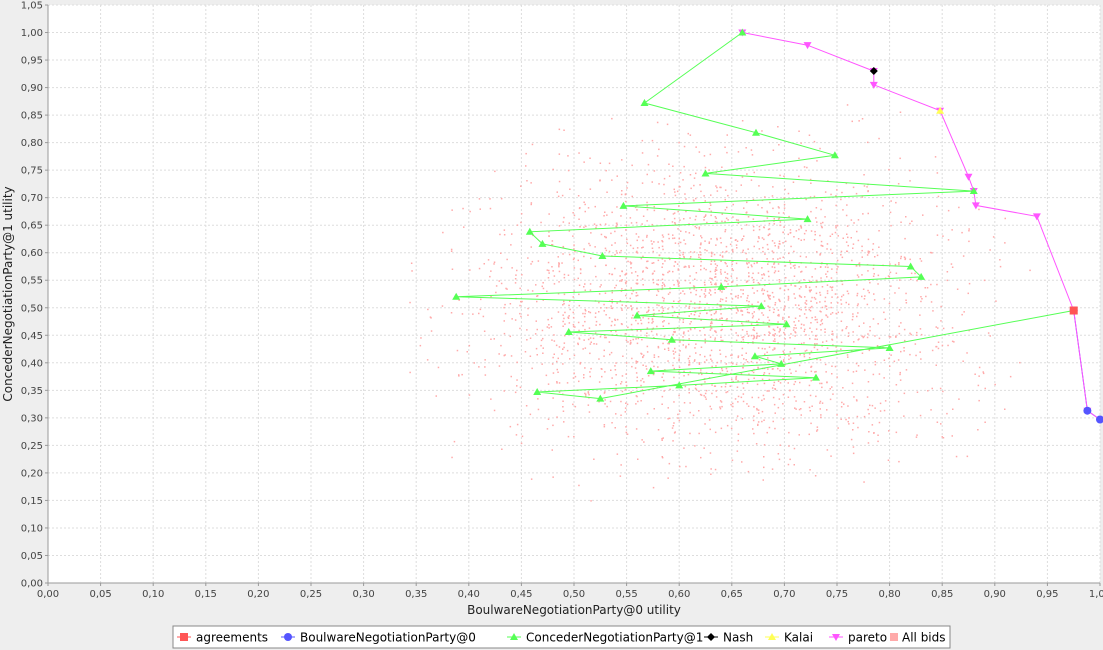 This screenshot has width=1103, height=650. Describe the element at coordinates (837, 594) in the screenshot. I see `x-tick-label: 0,75` at that location.